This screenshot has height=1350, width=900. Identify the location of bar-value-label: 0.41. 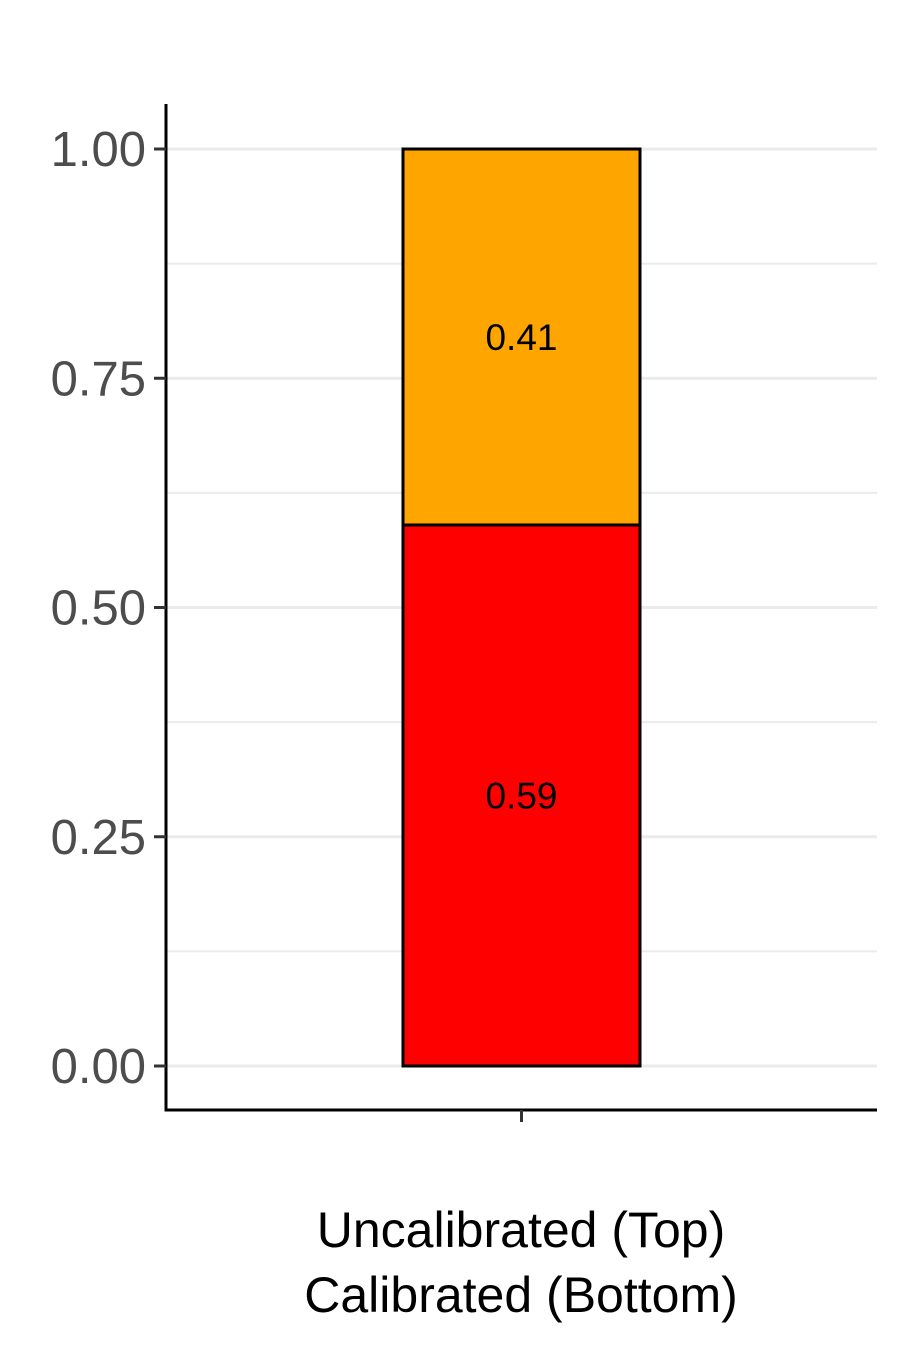
(521, 337).